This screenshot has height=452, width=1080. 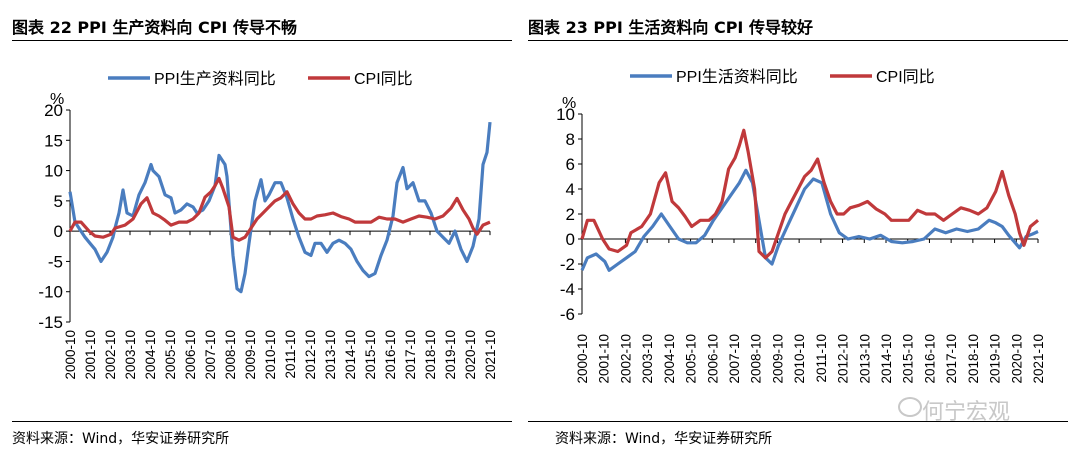 I want to click on wechat-icon, so click(x=910, y=407).